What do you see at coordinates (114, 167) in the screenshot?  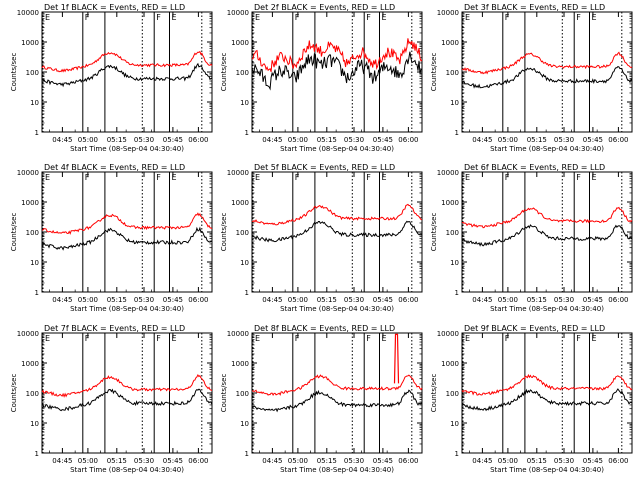 I see `panel-title: Det 4f BLACK = Events, RED = LLD` at bounding box center [114, 167].